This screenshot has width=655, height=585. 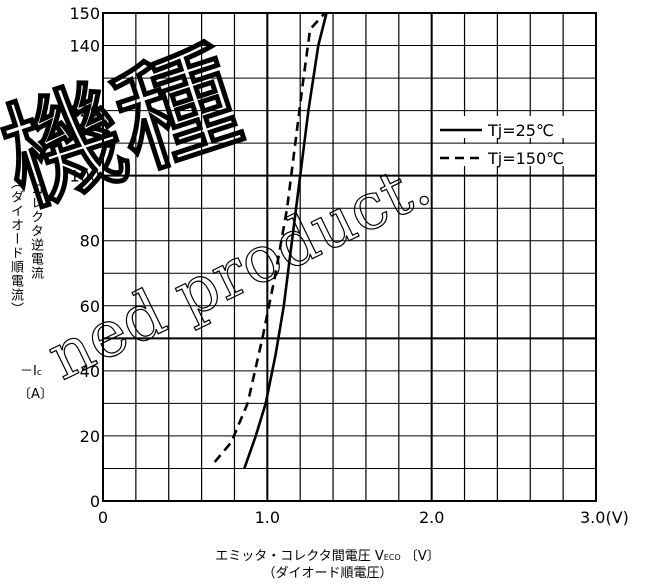 I want to click on y-tick-label: 150, so click(x=84, y=13).